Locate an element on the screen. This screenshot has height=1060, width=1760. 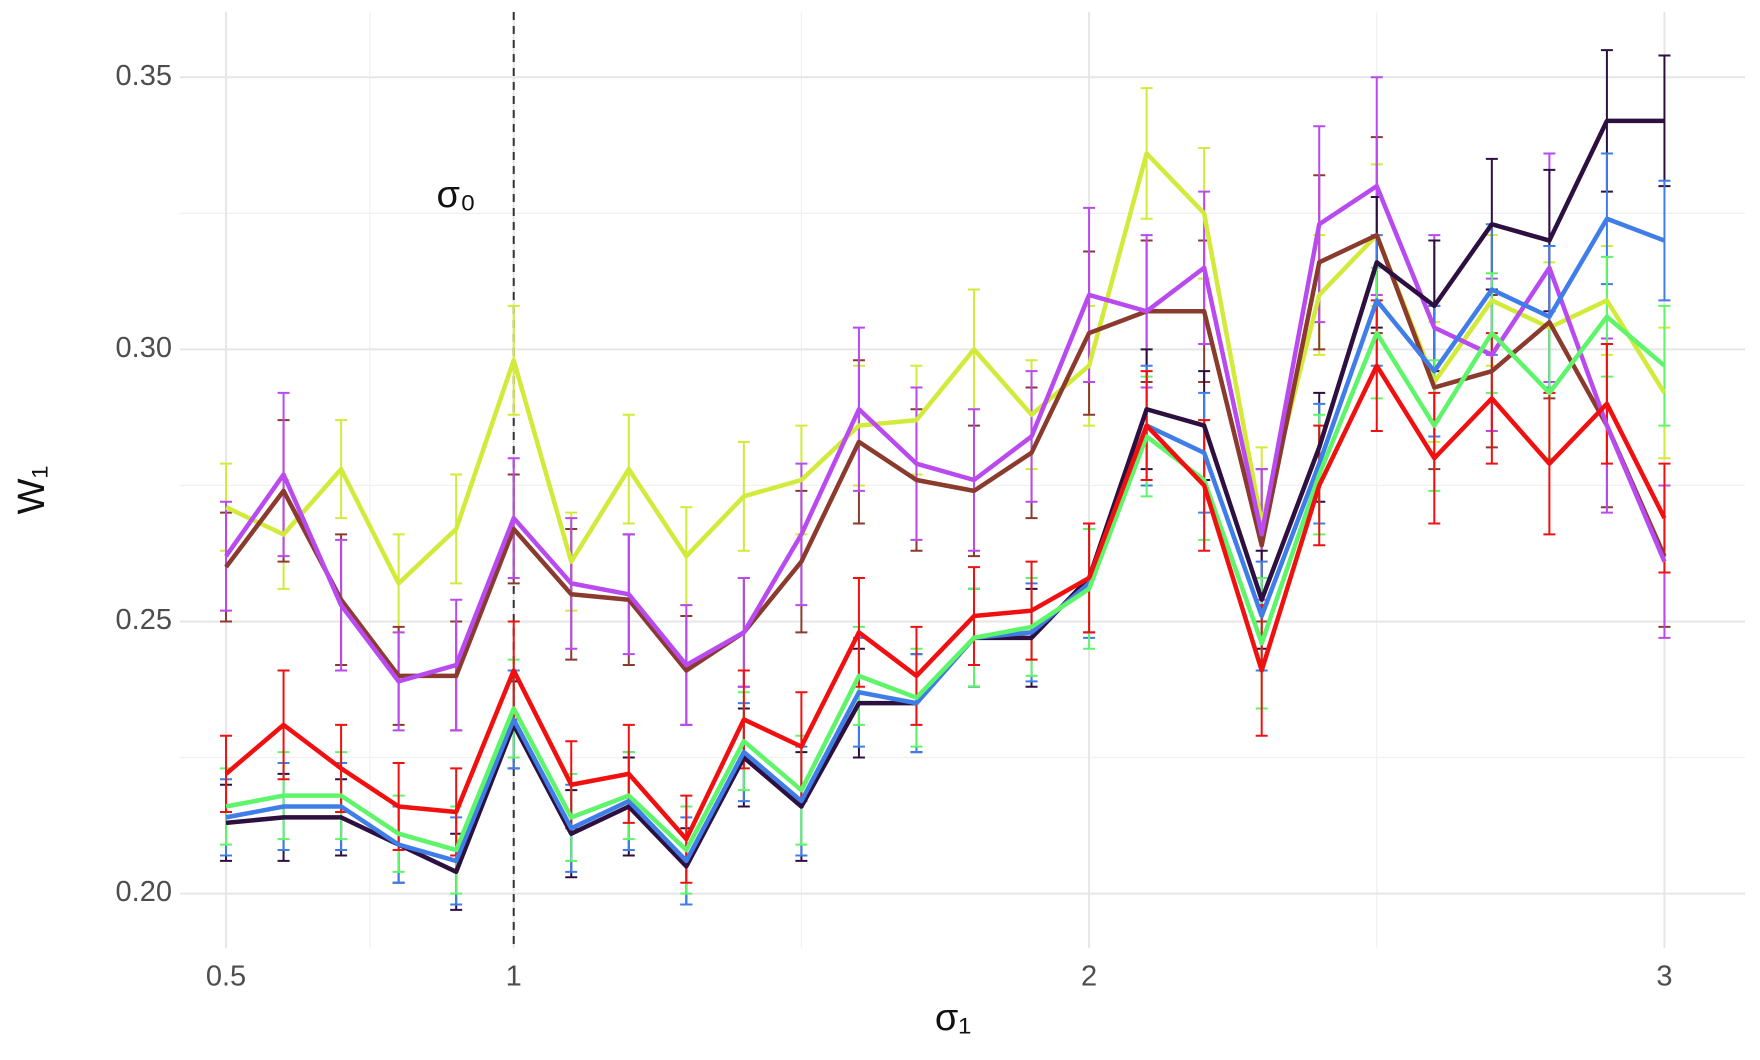
x-tick-label: 2 is located at coordinates (1089, 977).